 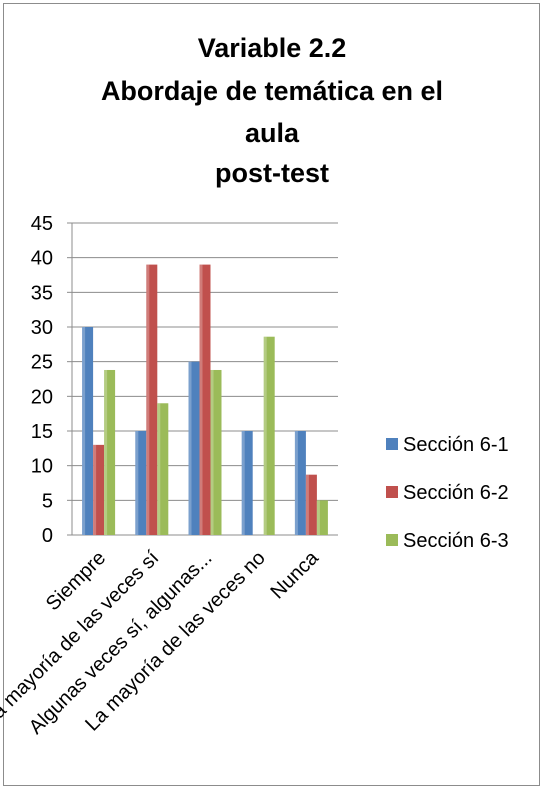 I want to click on y-tick-label: 15, so click(x=42, y=432).